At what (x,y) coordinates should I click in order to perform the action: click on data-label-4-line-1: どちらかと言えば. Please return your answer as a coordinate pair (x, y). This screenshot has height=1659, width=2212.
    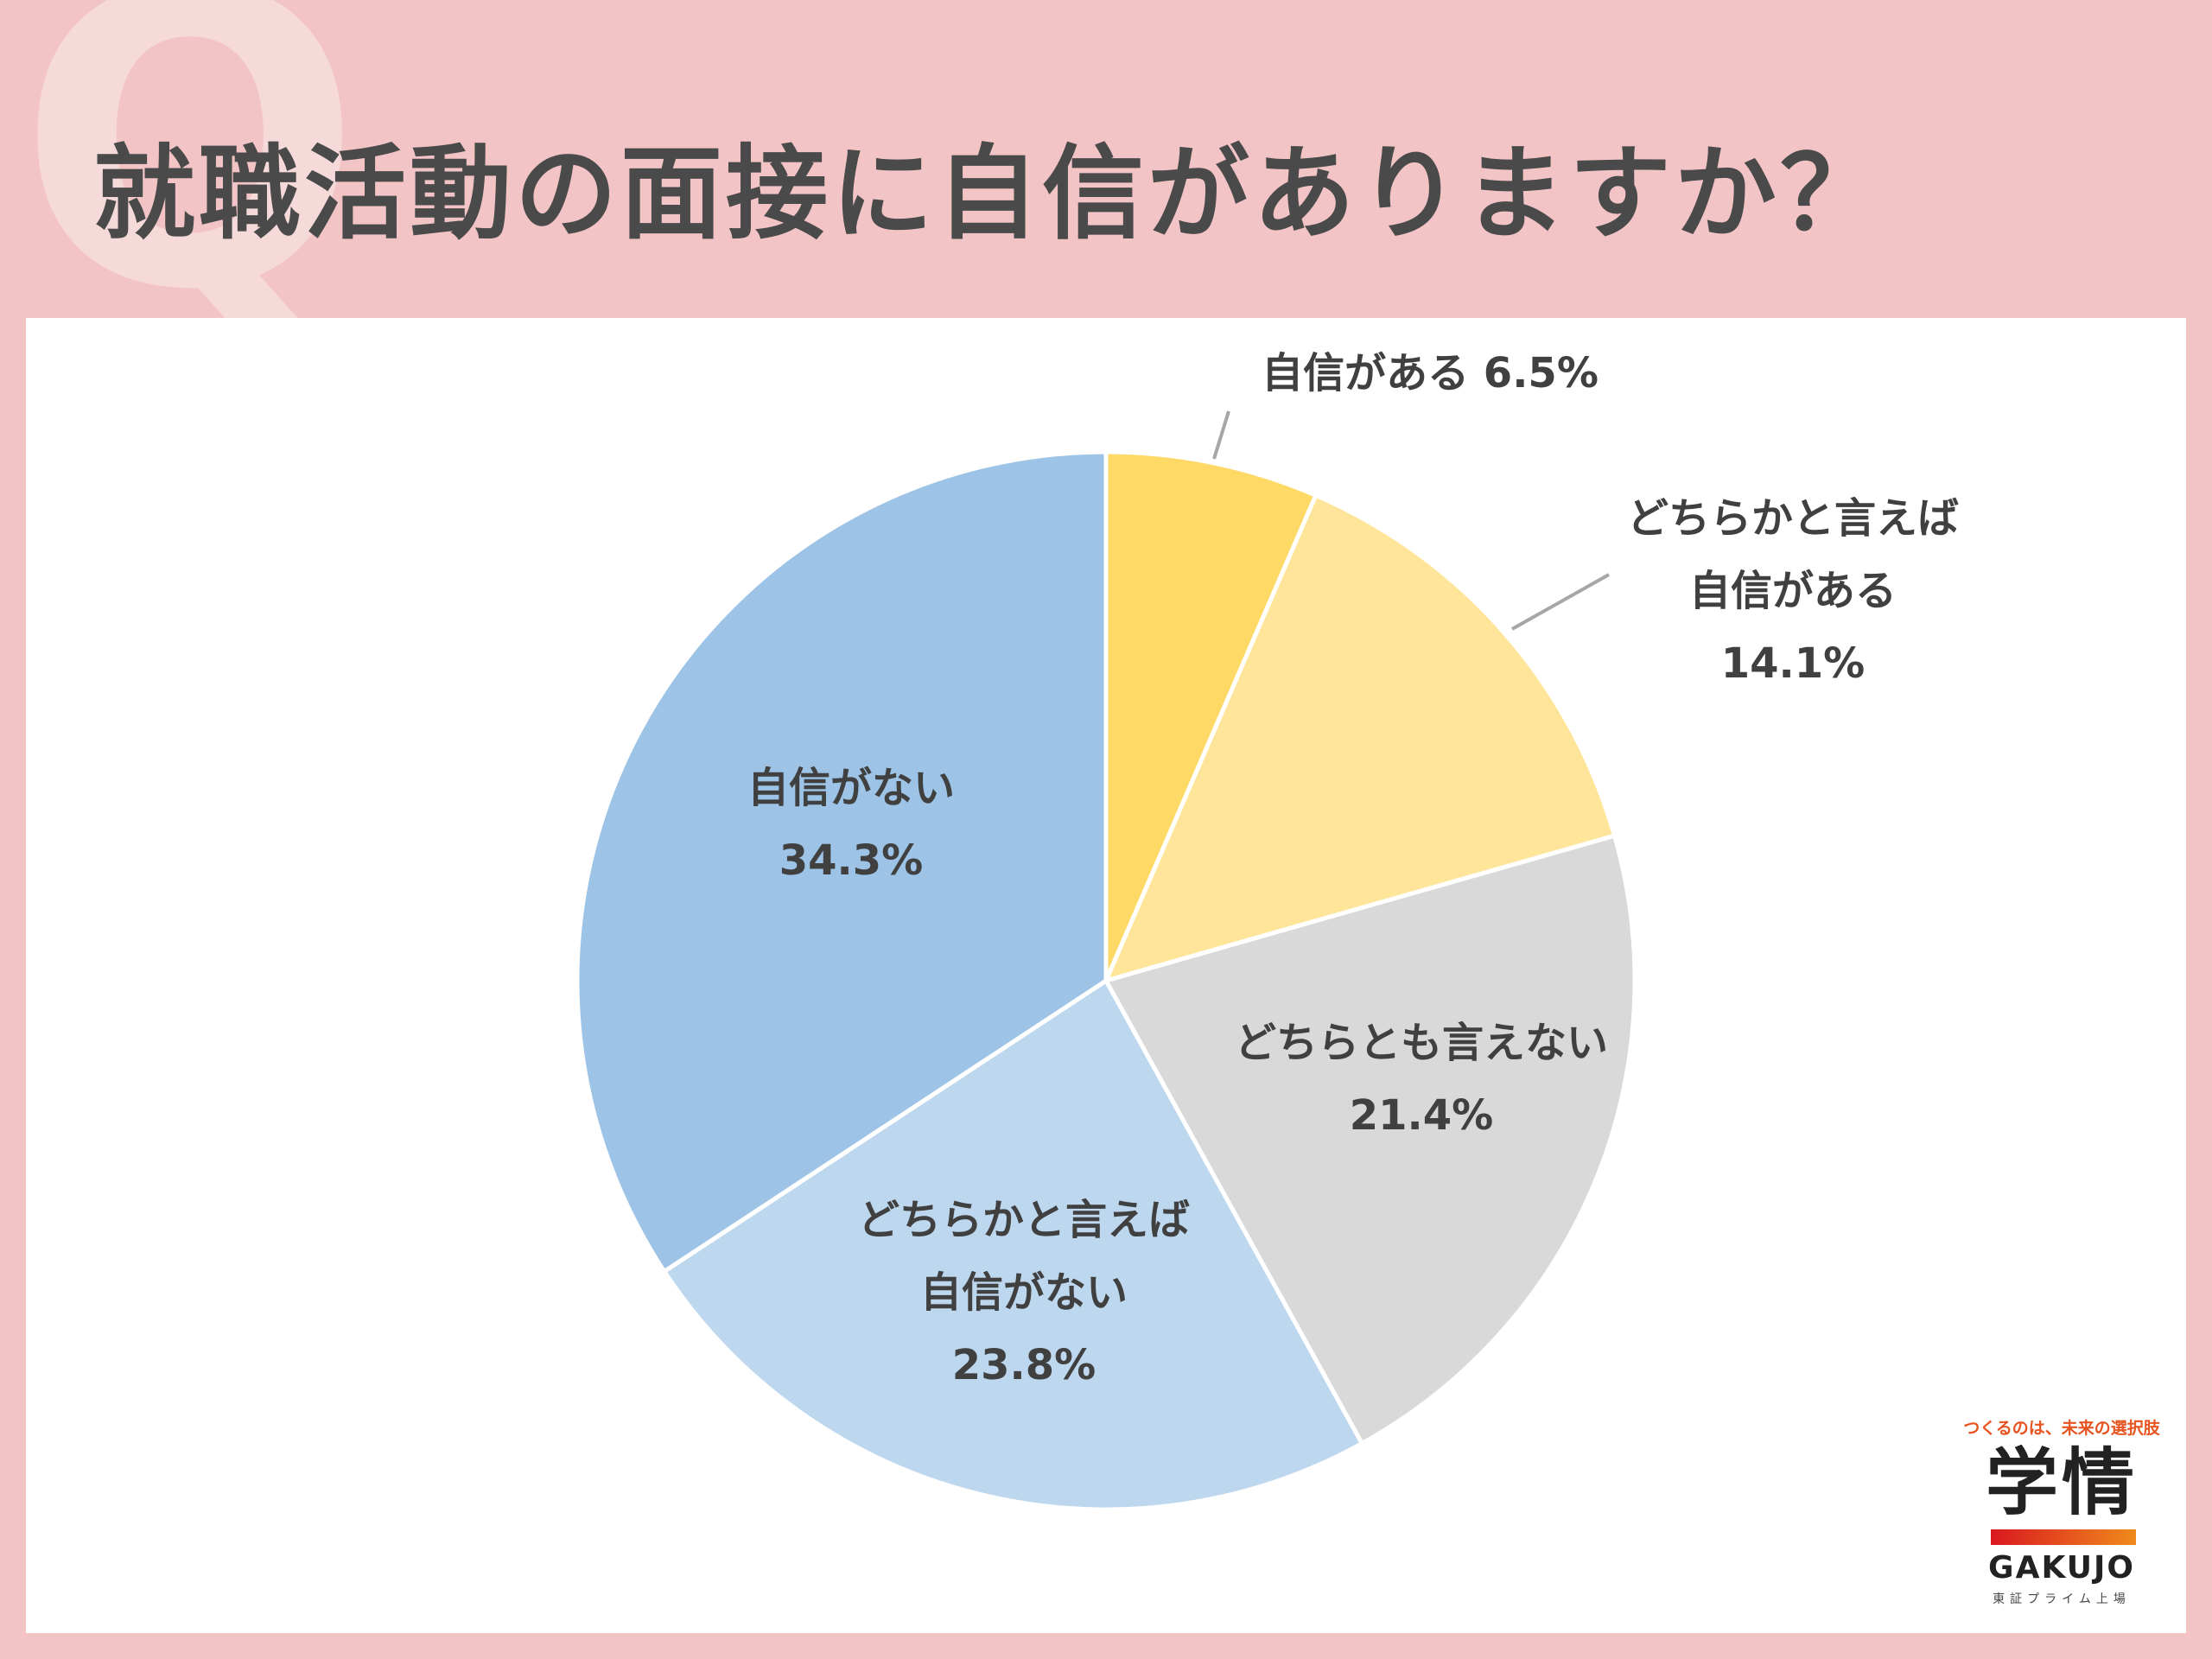
    Looking at the image, I should click on (1024, 1220).